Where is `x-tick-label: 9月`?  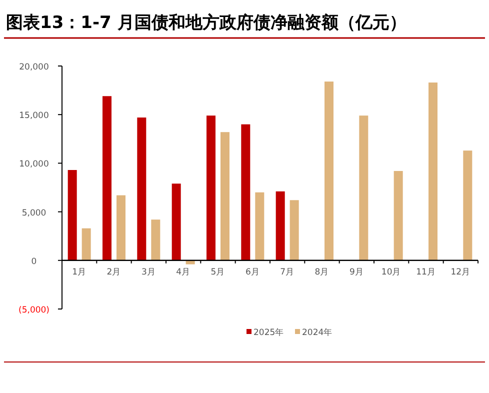
x-tick-label: 9月 is located at coordinates (356, 272).